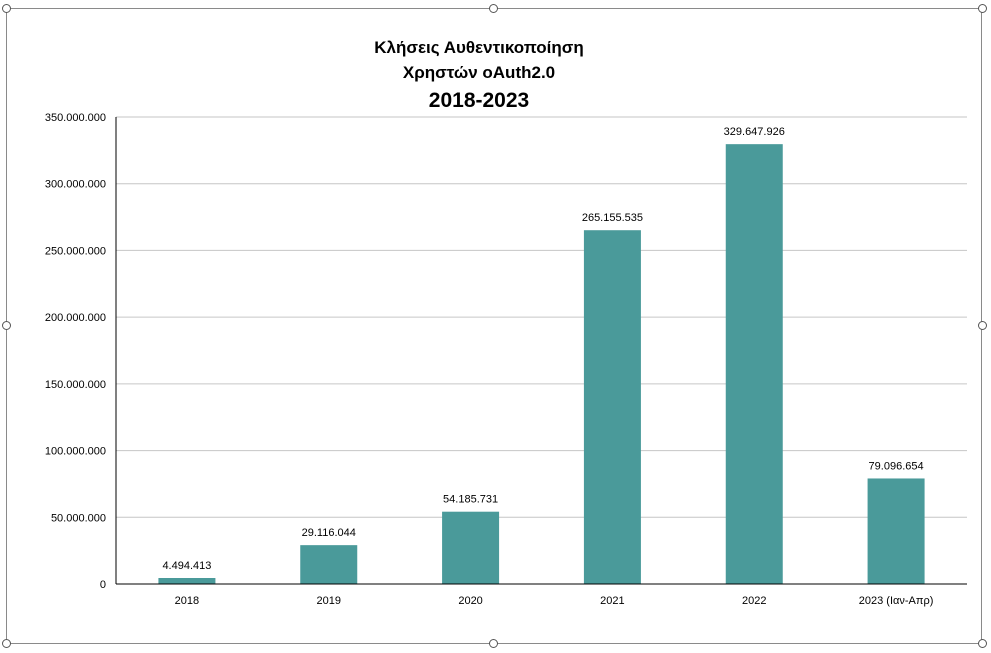  I want to click on x-tick-label: 2021, so click(612, 601).